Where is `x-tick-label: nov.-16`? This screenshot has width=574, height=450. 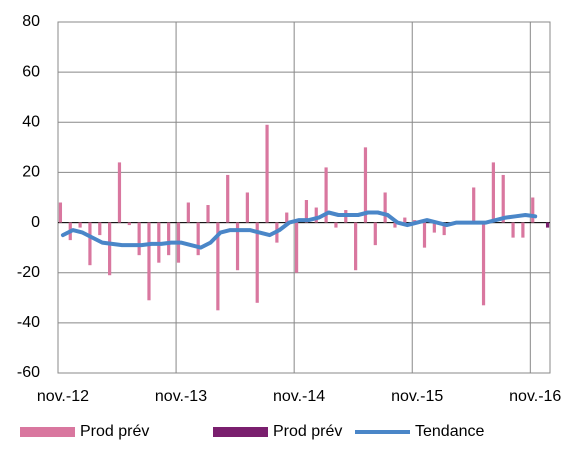
x-tick-label: nov.-16 is located at coordinates (535, 396).